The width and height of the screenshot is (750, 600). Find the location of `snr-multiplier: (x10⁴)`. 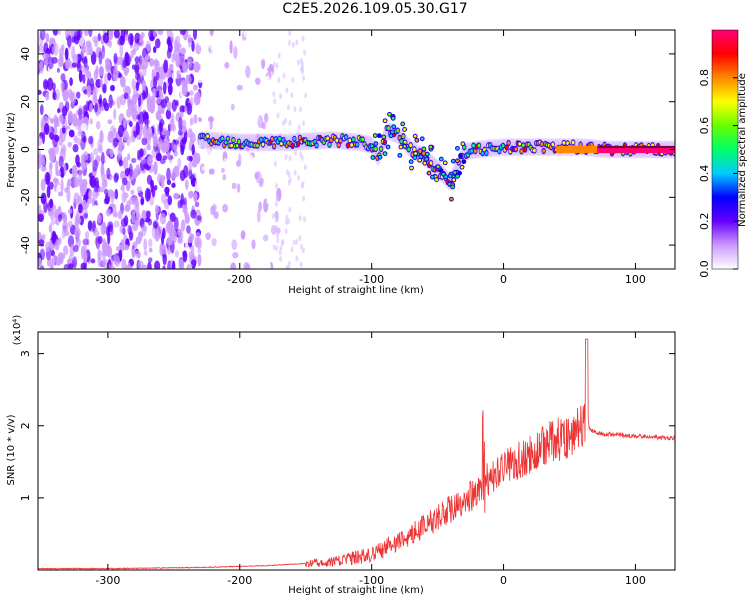

snr-multiplier: (x10⁴) is located at coordinates (17, 330).